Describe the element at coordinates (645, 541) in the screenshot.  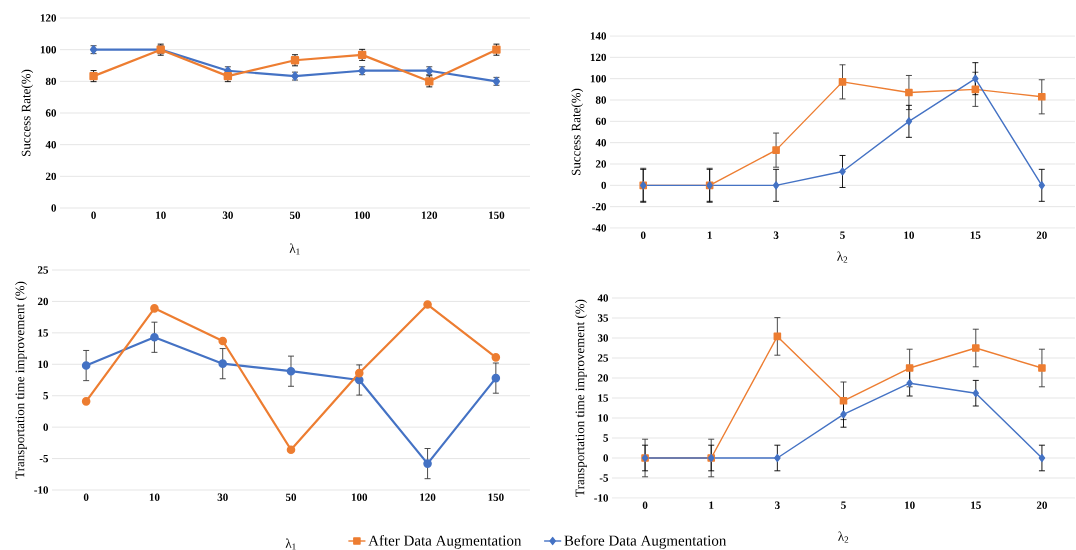
I see `legend-label: Before Data Augmentation` at that location.